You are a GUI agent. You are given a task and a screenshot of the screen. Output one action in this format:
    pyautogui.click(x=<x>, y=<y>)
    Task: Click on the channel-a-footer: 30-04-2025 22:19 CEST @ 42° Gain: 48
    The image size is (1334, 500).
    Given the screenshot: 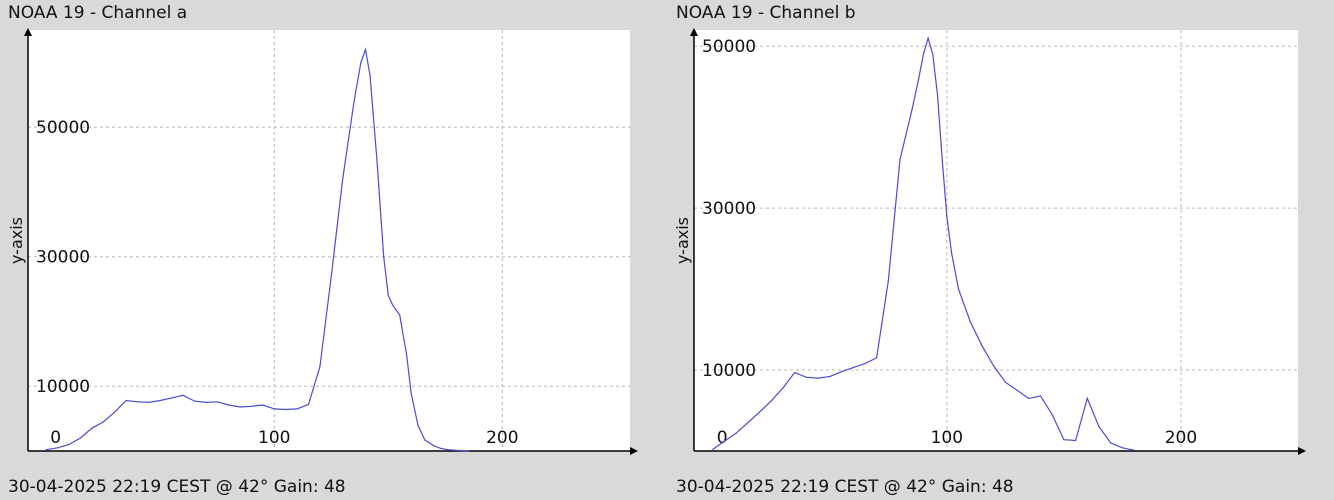 What is the action you would take?
    pyautogui.click(x=177, y=487)
    